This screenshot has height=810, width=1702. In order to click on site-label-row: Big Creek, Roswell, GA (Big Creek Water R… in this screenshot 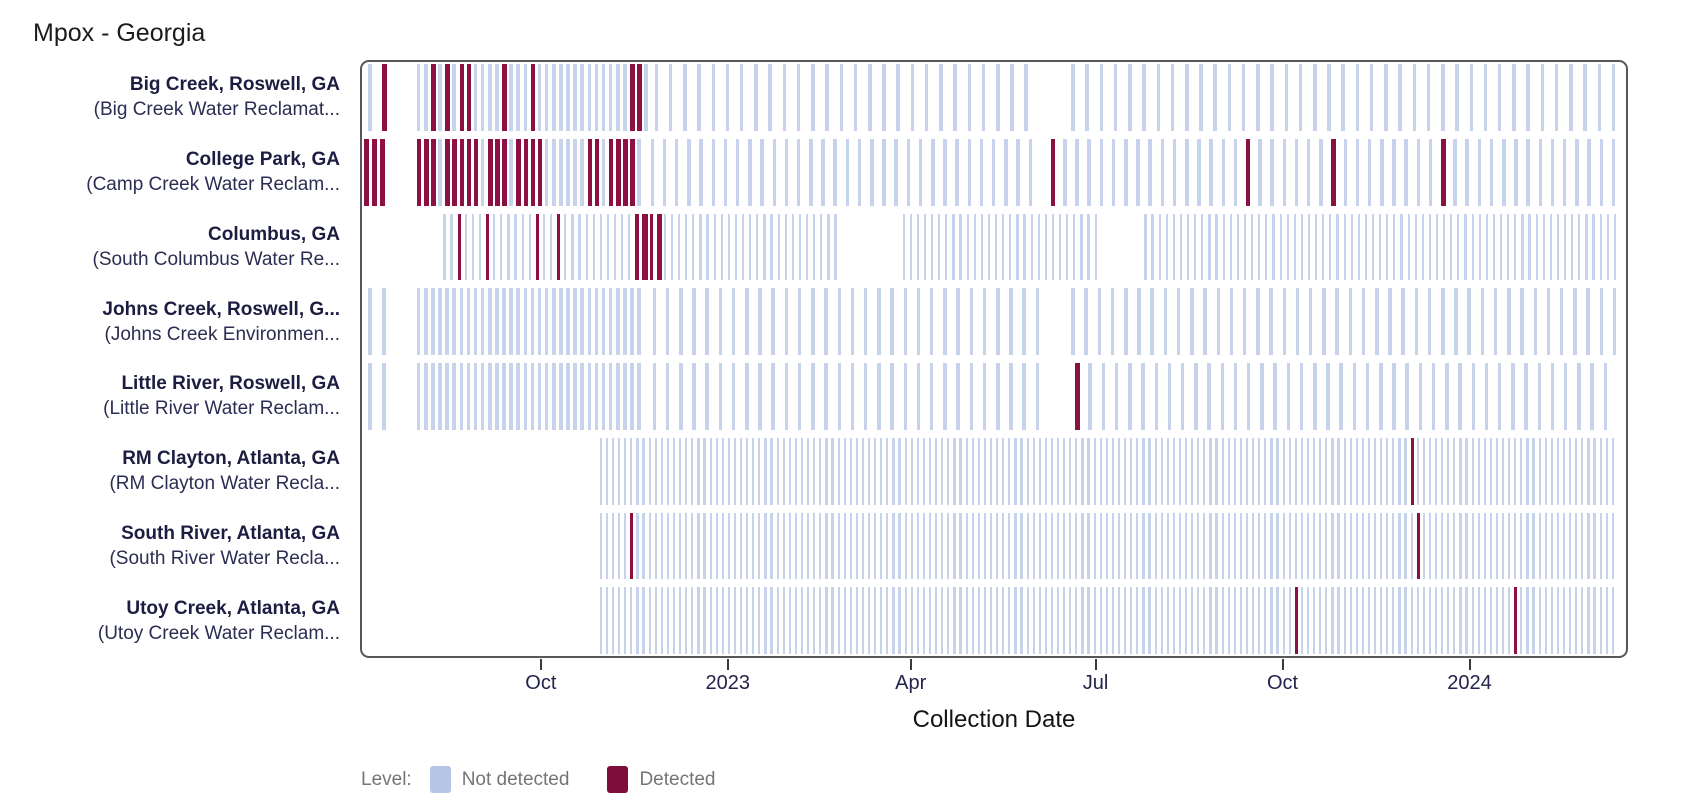, I will do `click(175, 97)`.